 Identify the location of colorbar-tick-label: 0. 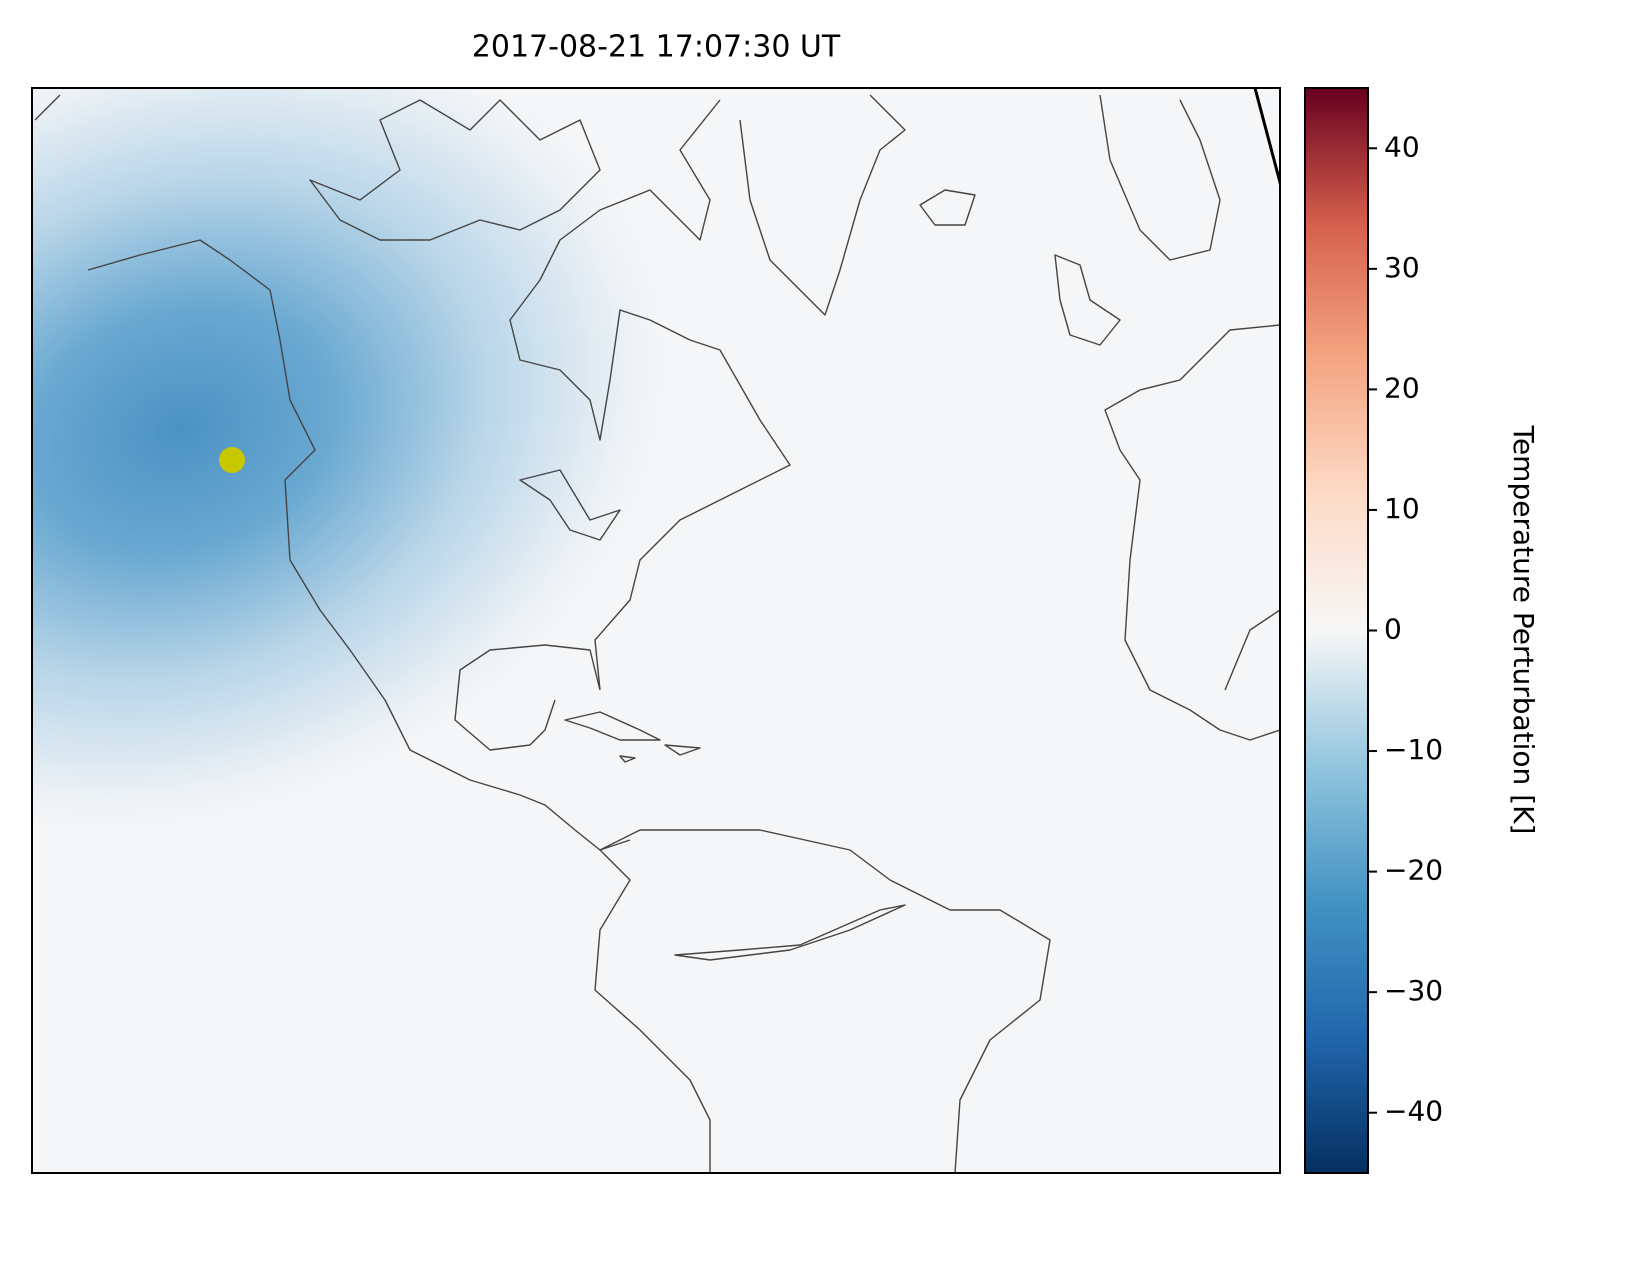
(1393, 629).